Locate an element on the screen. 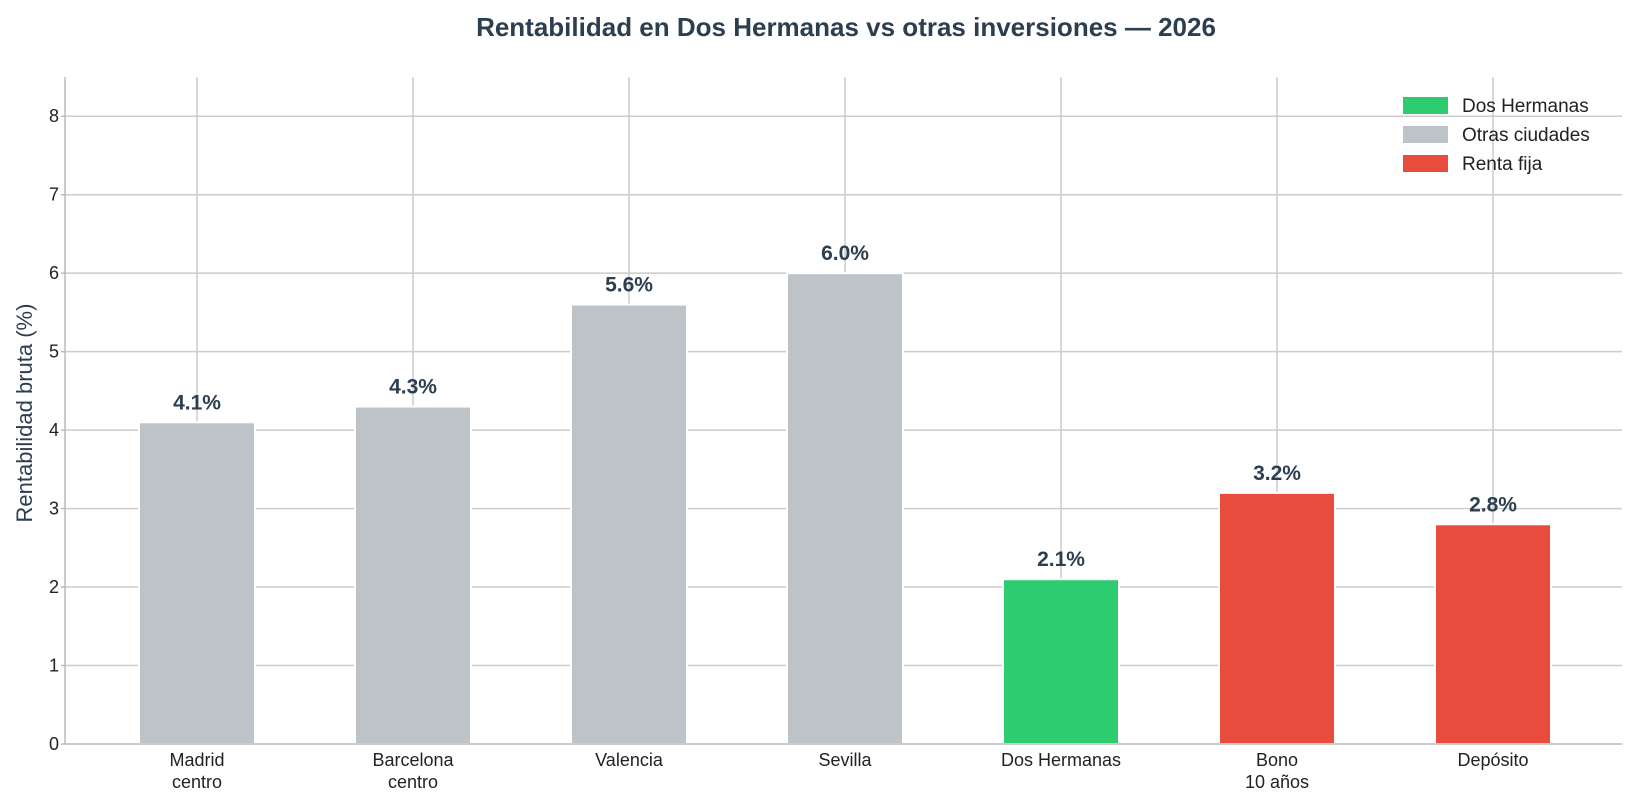  legend-label: Renta fija is located at coordinates (1502, 164).